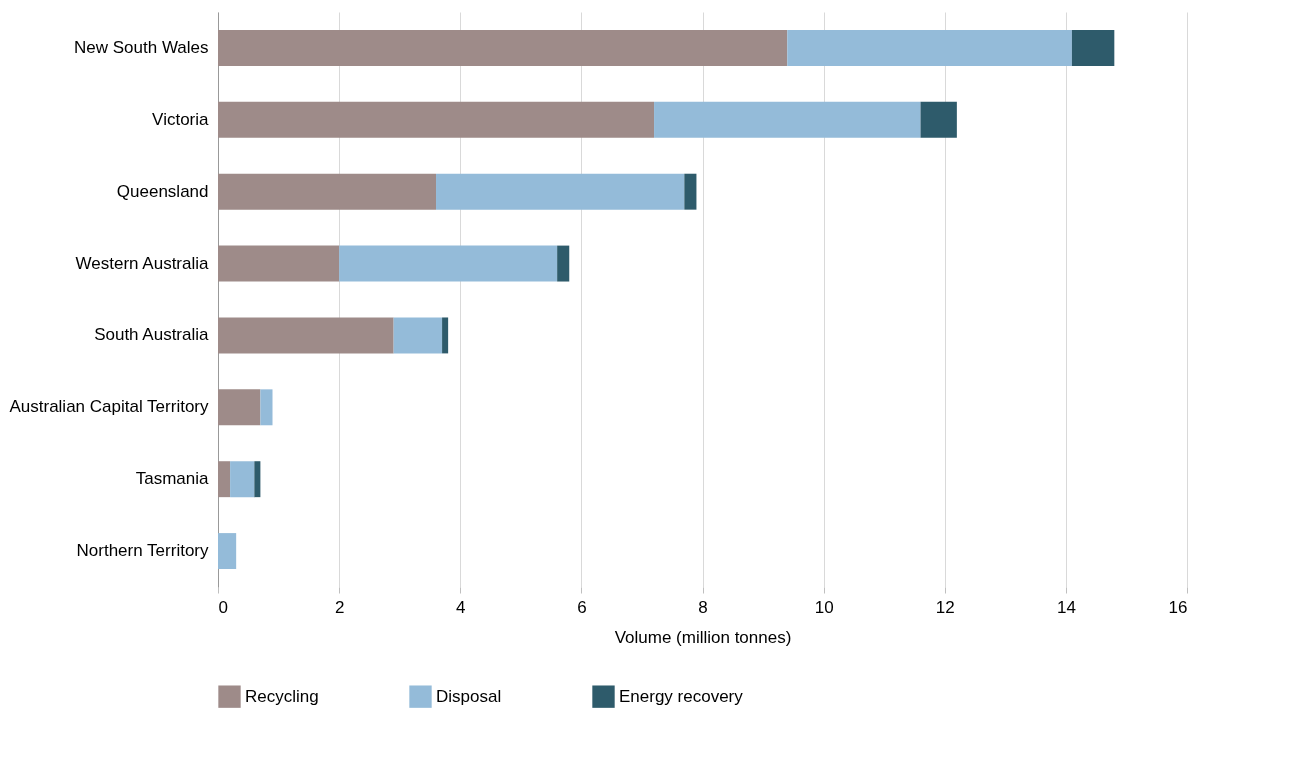 Image resolution: width=1296 pixels, height=760 pixels. Describe the element at coordinates (223, 607) in the screenshot. I see `x-tick-label: 0` at that location.